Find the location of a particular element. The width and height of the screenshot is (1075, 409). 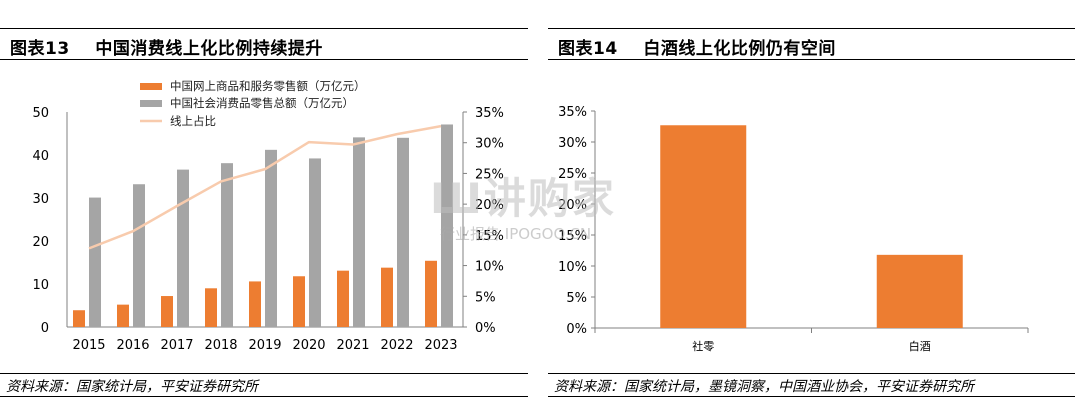

x-tick-label: 2017 is located at coordinates (176, 345).